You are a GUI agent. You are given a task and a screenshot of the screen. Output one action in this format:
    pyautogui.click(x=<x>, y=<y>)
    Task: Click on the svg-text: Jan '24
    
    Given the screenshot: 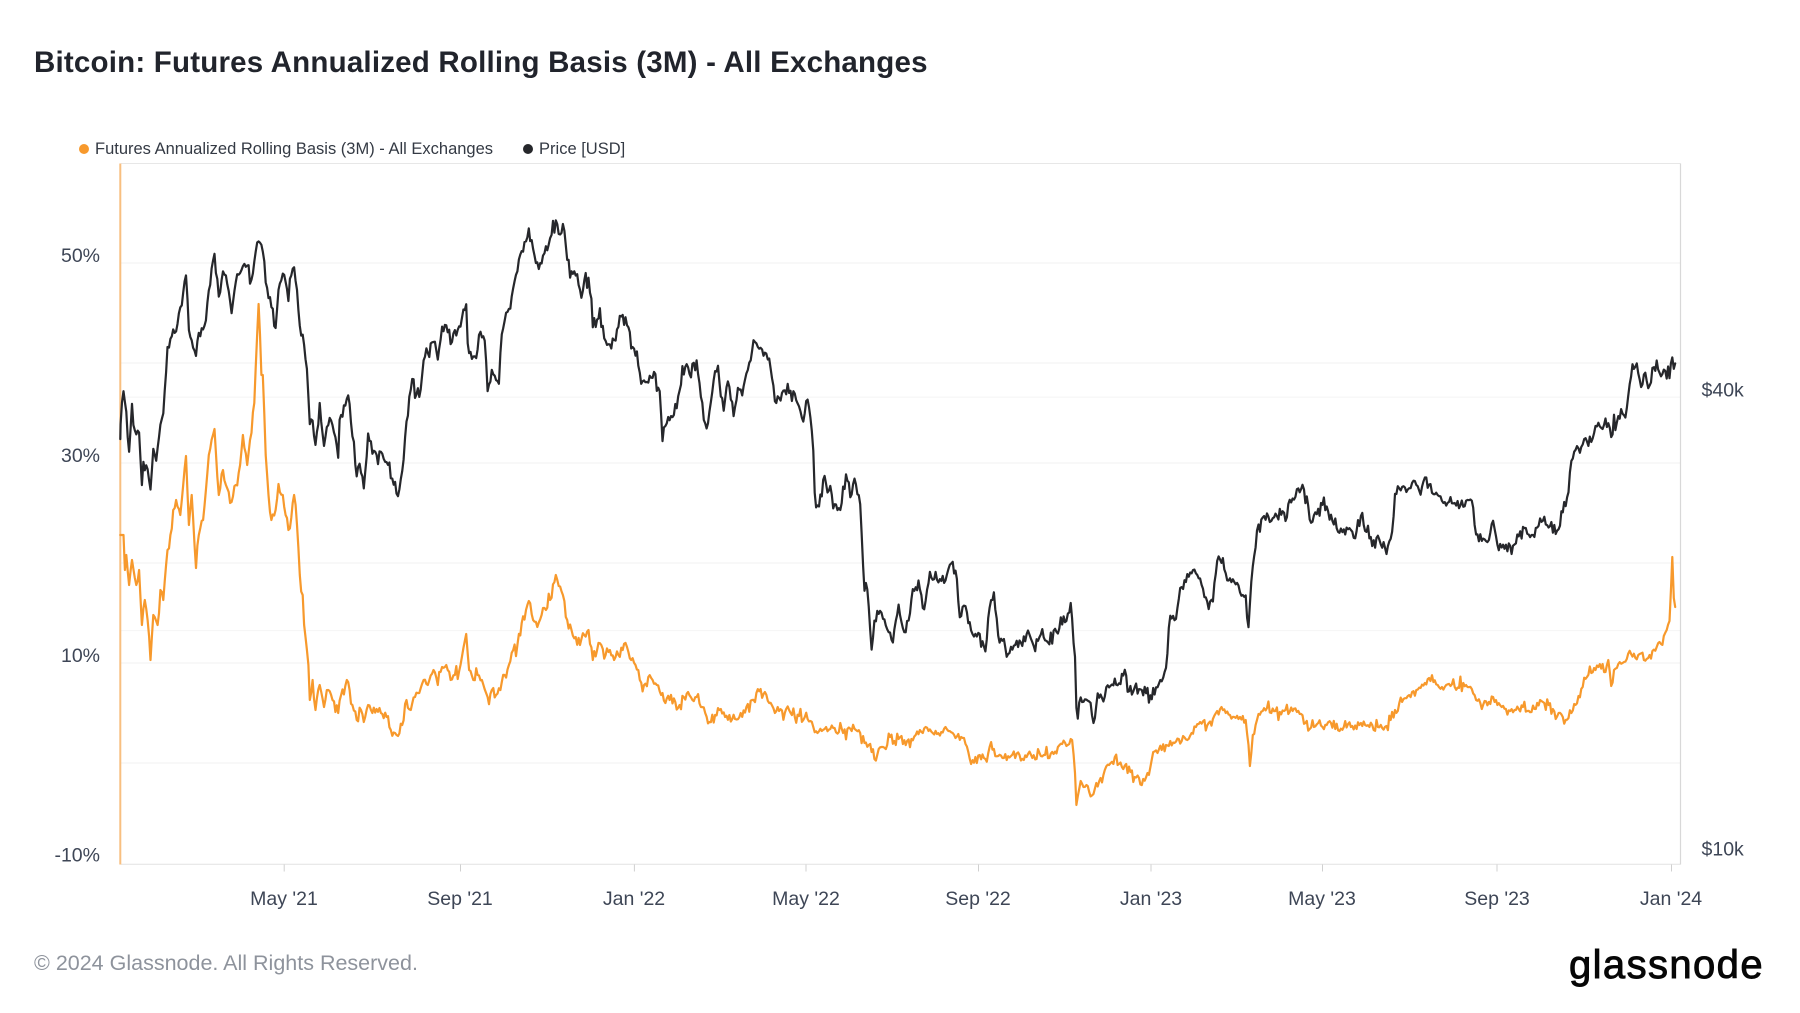 What is the action you would take?
    pyautogui.click(x=1671, y=899)
    